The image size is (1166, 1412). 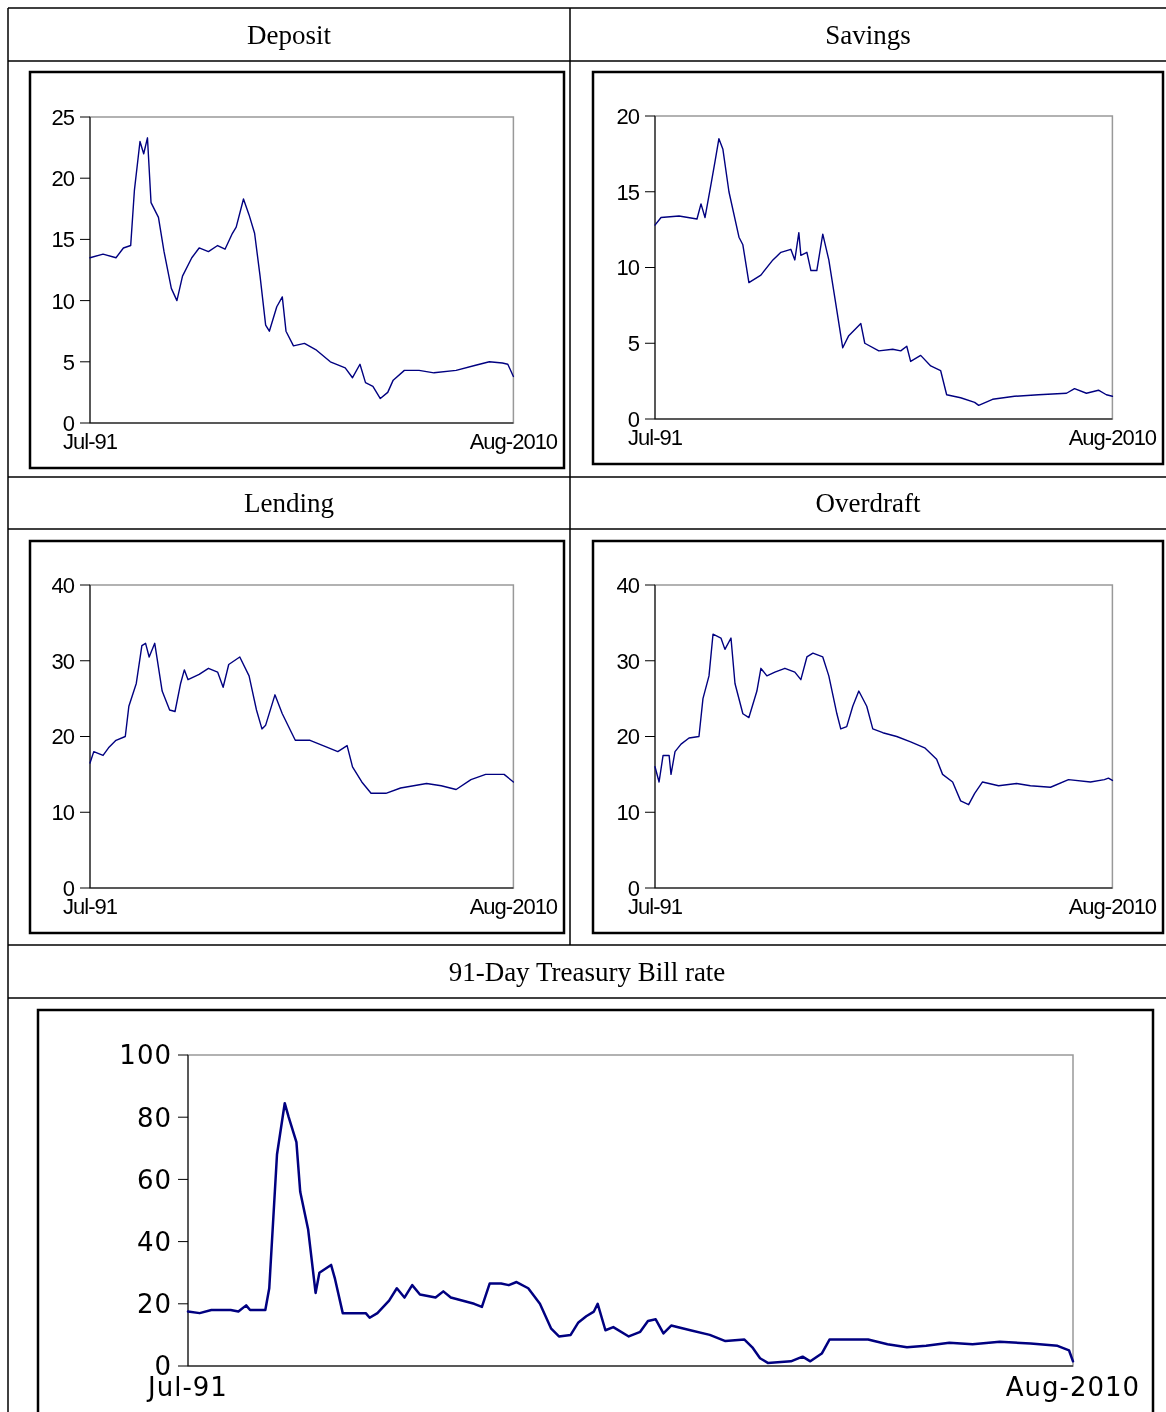 What do you see at coordinates (289, 503) in the screenshot?
I see `chart-title: Lending` at bounding box center [289, 503].